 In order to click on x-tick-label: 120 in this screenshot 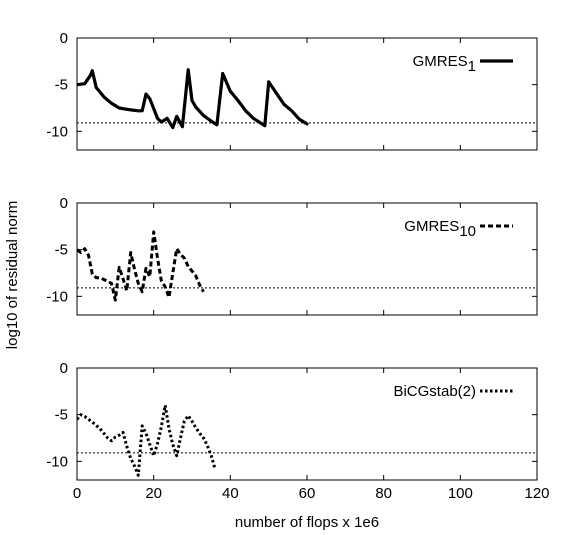, I will do `click(536, 493)`.